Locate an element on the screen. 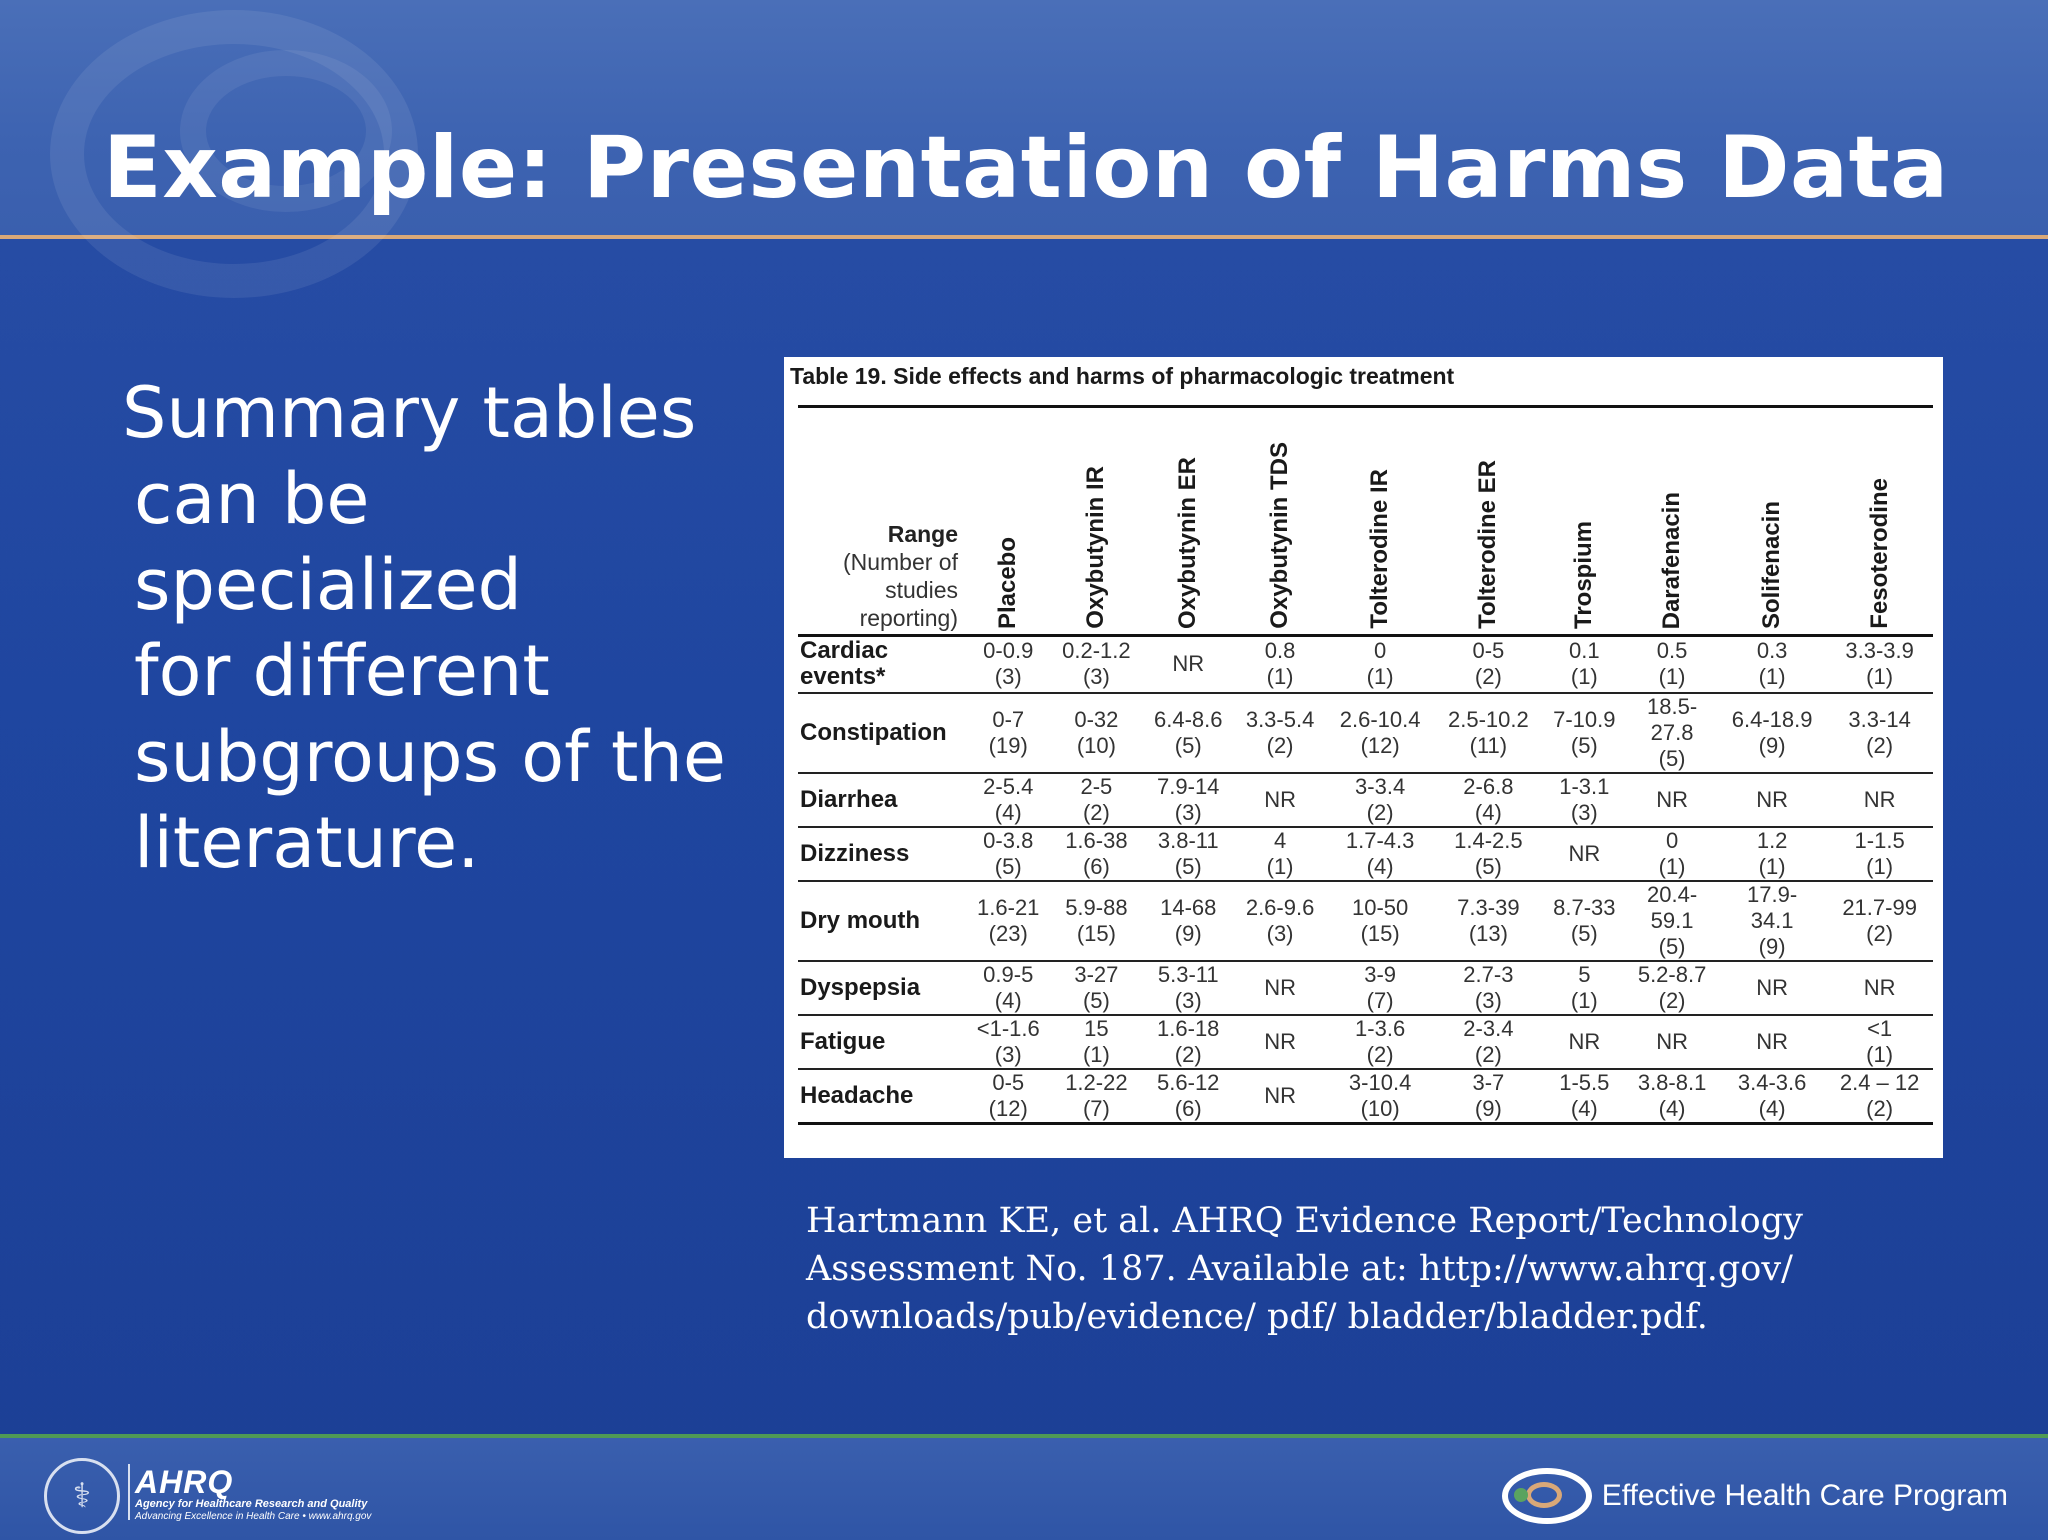  table-cell: 0.9-5 (4) is located at coordinates (1008, 988).